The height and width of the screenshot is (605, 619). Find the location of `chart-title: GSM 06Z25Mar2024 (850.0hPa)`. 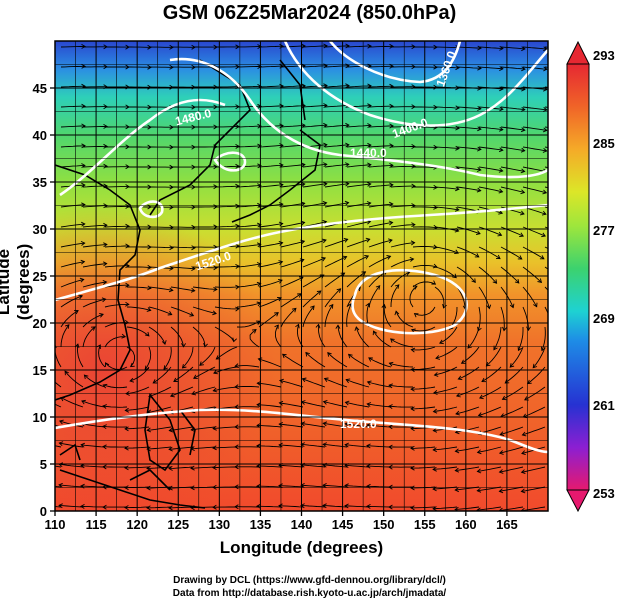

chart-title: GSM 06Z25Mar2024 (850.0hPa) is located at coordinates (309, 13).